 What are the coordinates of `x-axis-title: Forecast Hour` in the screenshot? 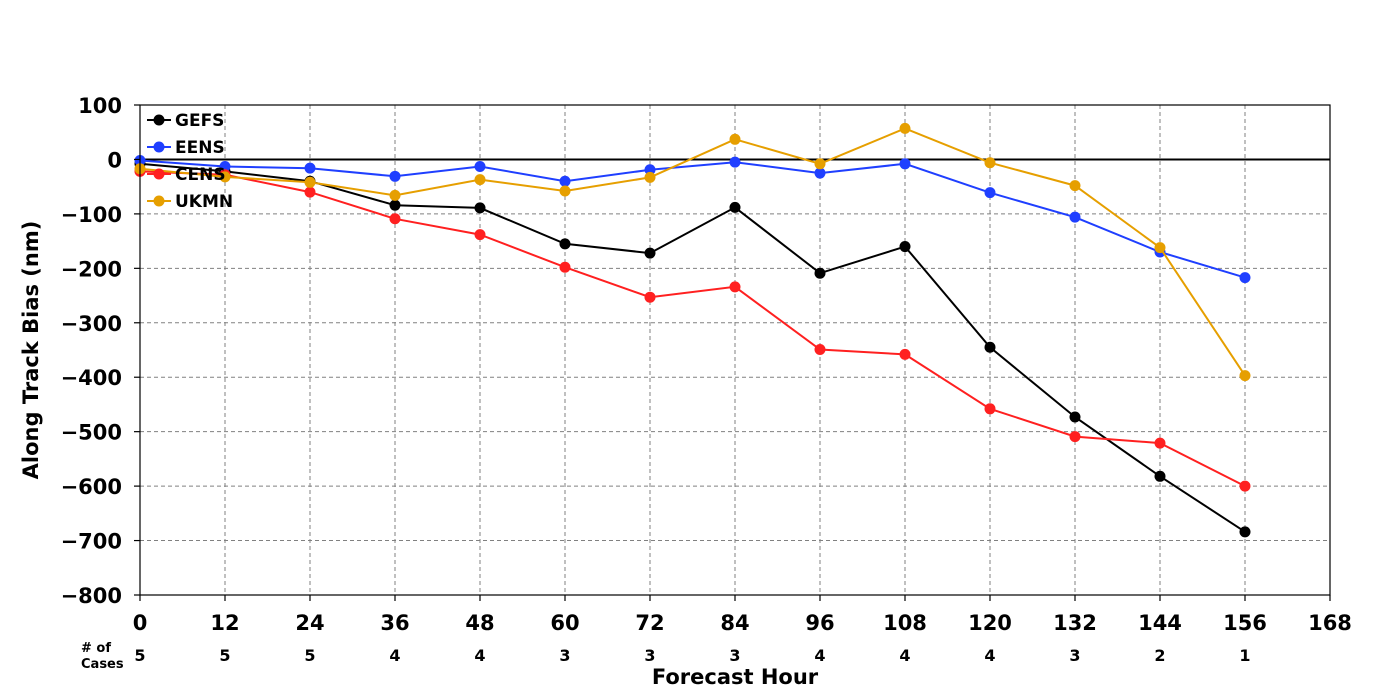 It's located at (735, 677).